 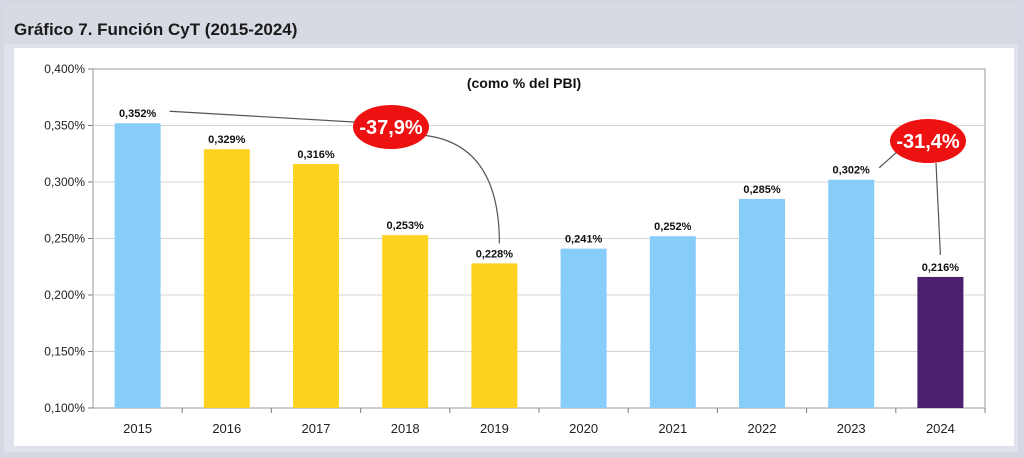 What do you see at coordinates (406, 226) in the screenshot?
I see `data-label-2018: 0,253%` at bounding box center [406, 226].